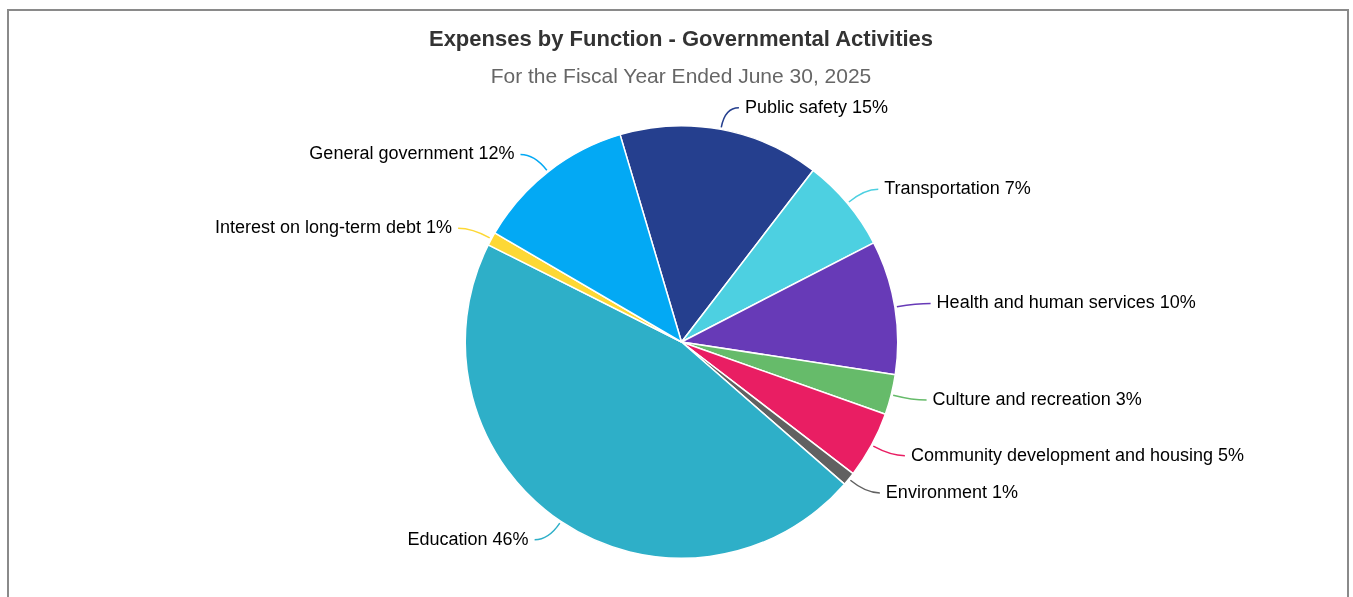 This screenshot has width=1353, height=597. Describe the element at coordinates (816, 106) in the screenshot. I see `slice-label: Public safety 15%` at that location.